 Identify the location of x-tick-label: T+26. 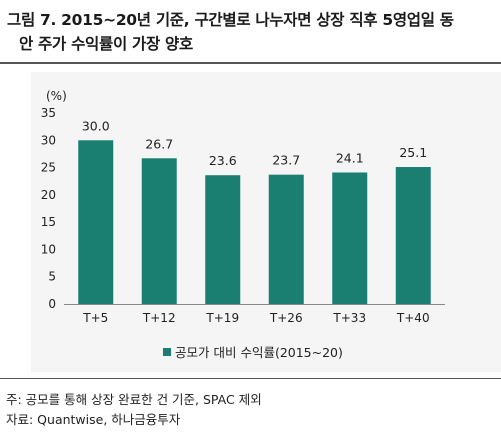
(286, 318).